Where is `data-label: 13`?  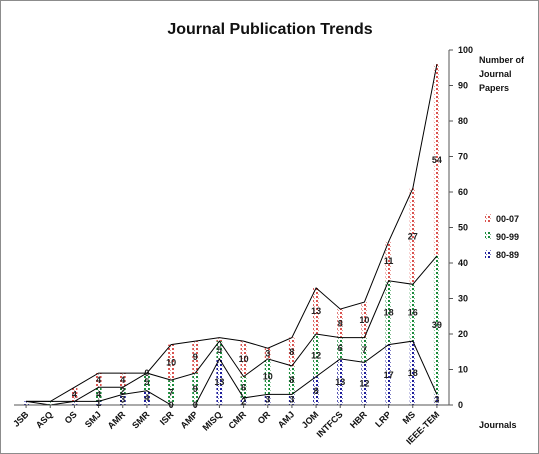
data-label: 13 is located at coordinates (219, 382).